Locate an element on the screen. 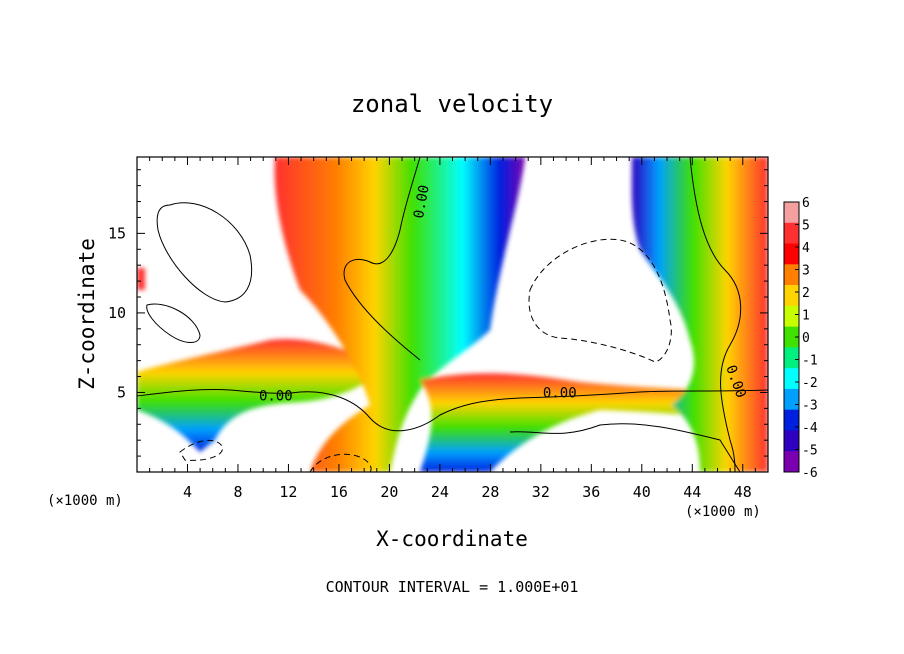  contour-dashed-bottom is located at coordinates (340, 462).